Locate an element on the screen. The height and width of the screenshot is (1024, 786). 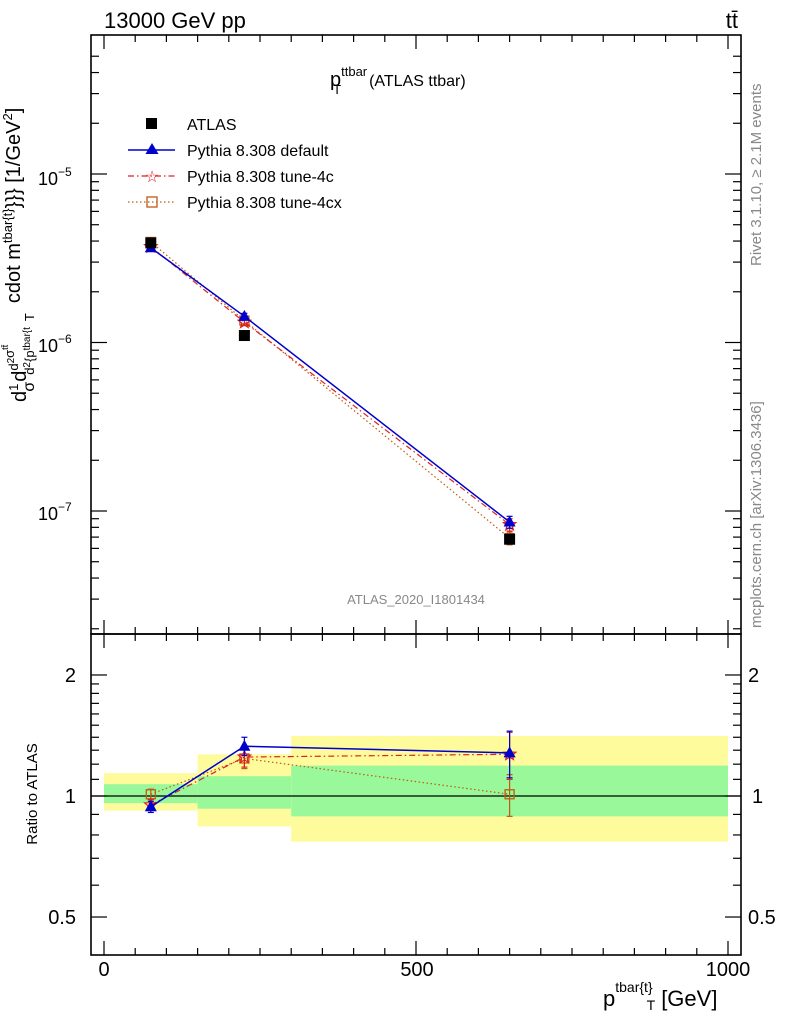
ratio-ytick-label-right: 2 is located at coordinates (753, 676).